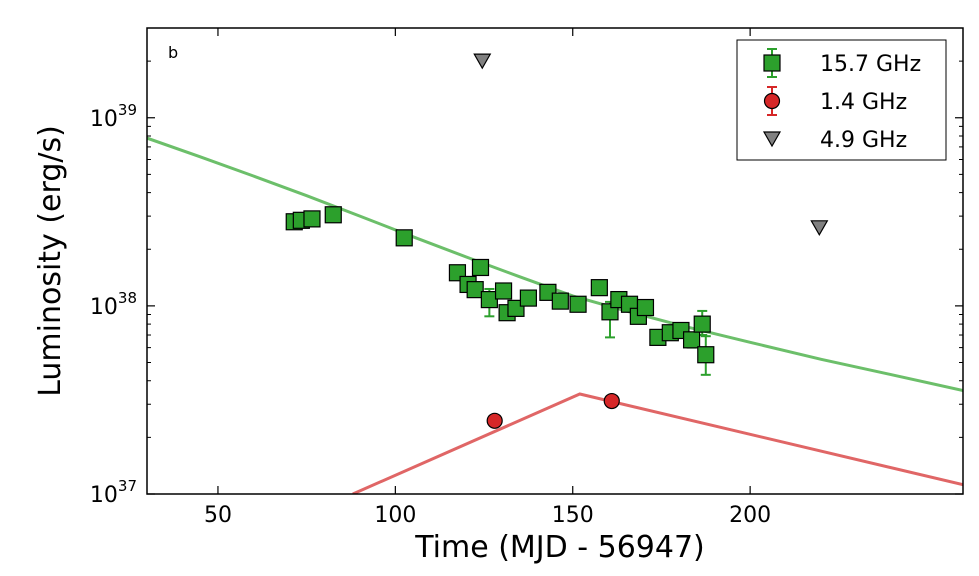  I want to click on y-axis-label: Luminosity (erg/s), so click(50, 261).